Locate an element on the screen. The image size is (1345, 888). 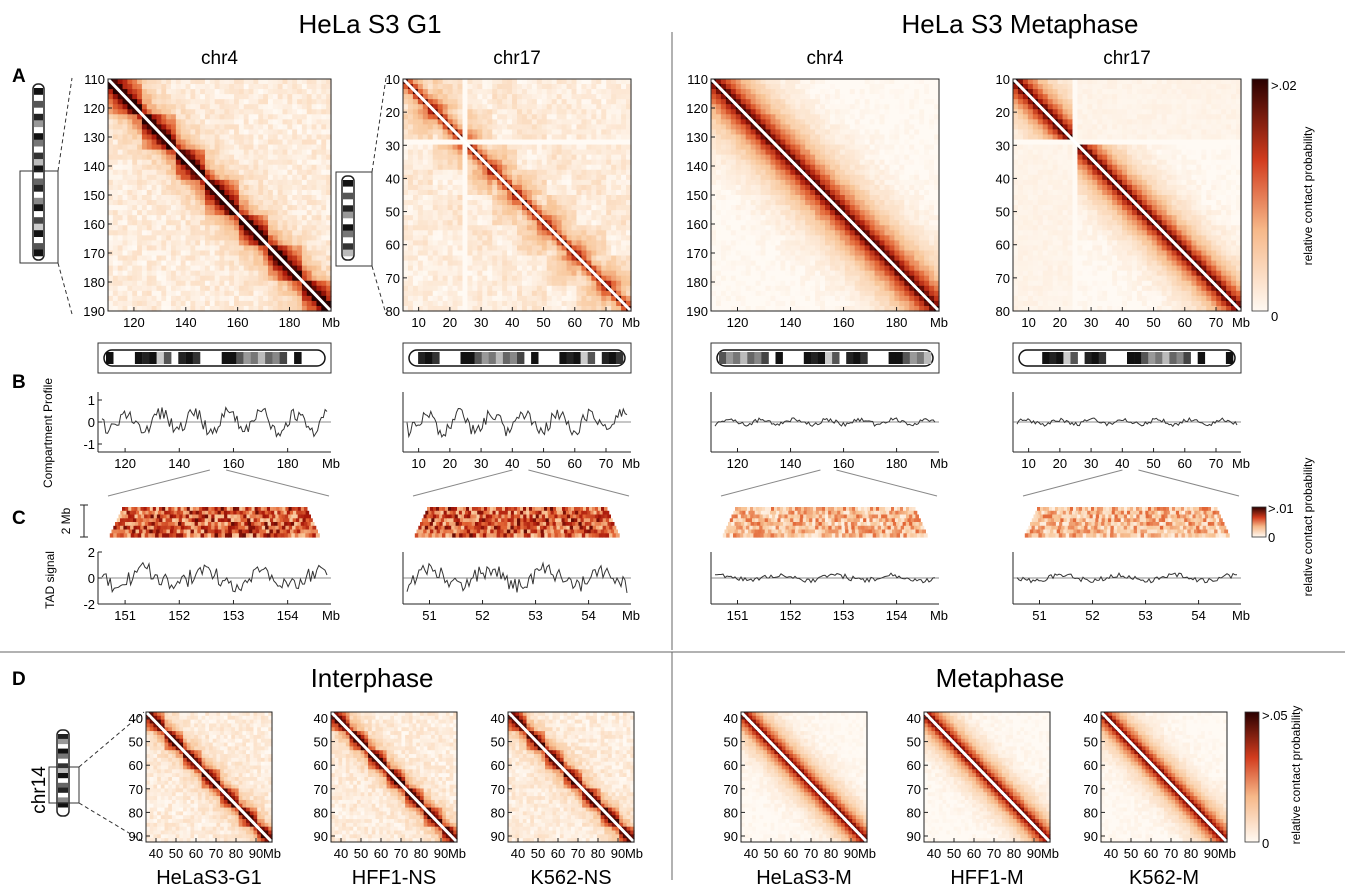
panel-d-5-y-tick: 80 is located at coordinates (1091, 812).